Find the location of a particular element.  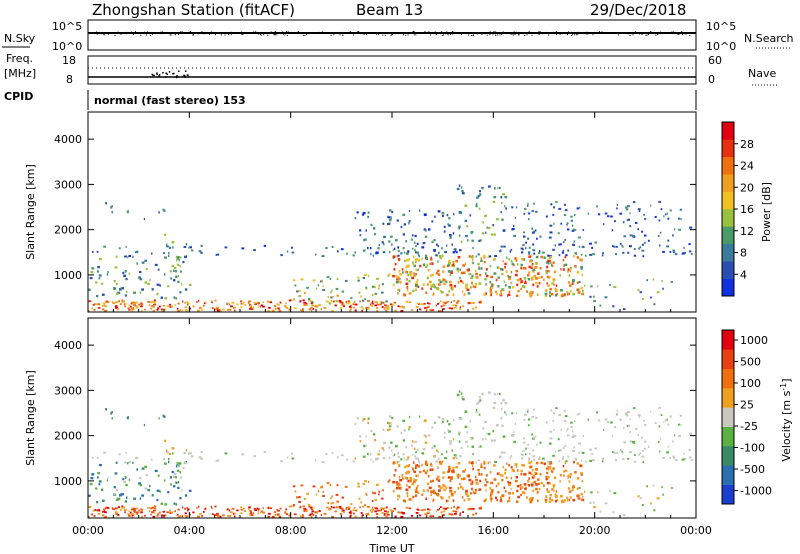

nave-tick-low: 0 is located at coordinates (711, 79).